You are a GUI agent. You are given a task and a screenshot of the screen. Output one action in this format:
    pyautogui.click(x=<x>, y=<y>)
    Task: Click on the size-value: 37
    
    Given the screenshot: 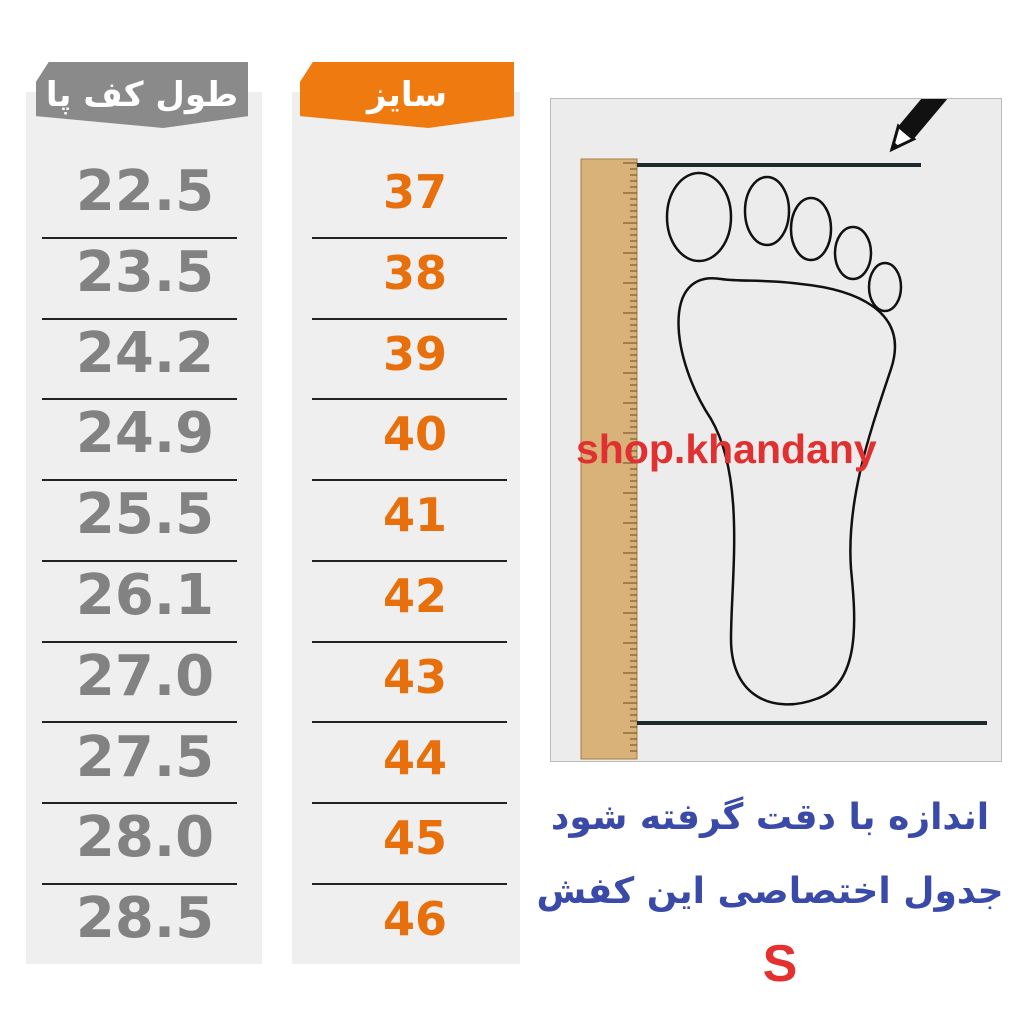 What is the action you would take?
    pyautogui.click(x=414, y=192)
    